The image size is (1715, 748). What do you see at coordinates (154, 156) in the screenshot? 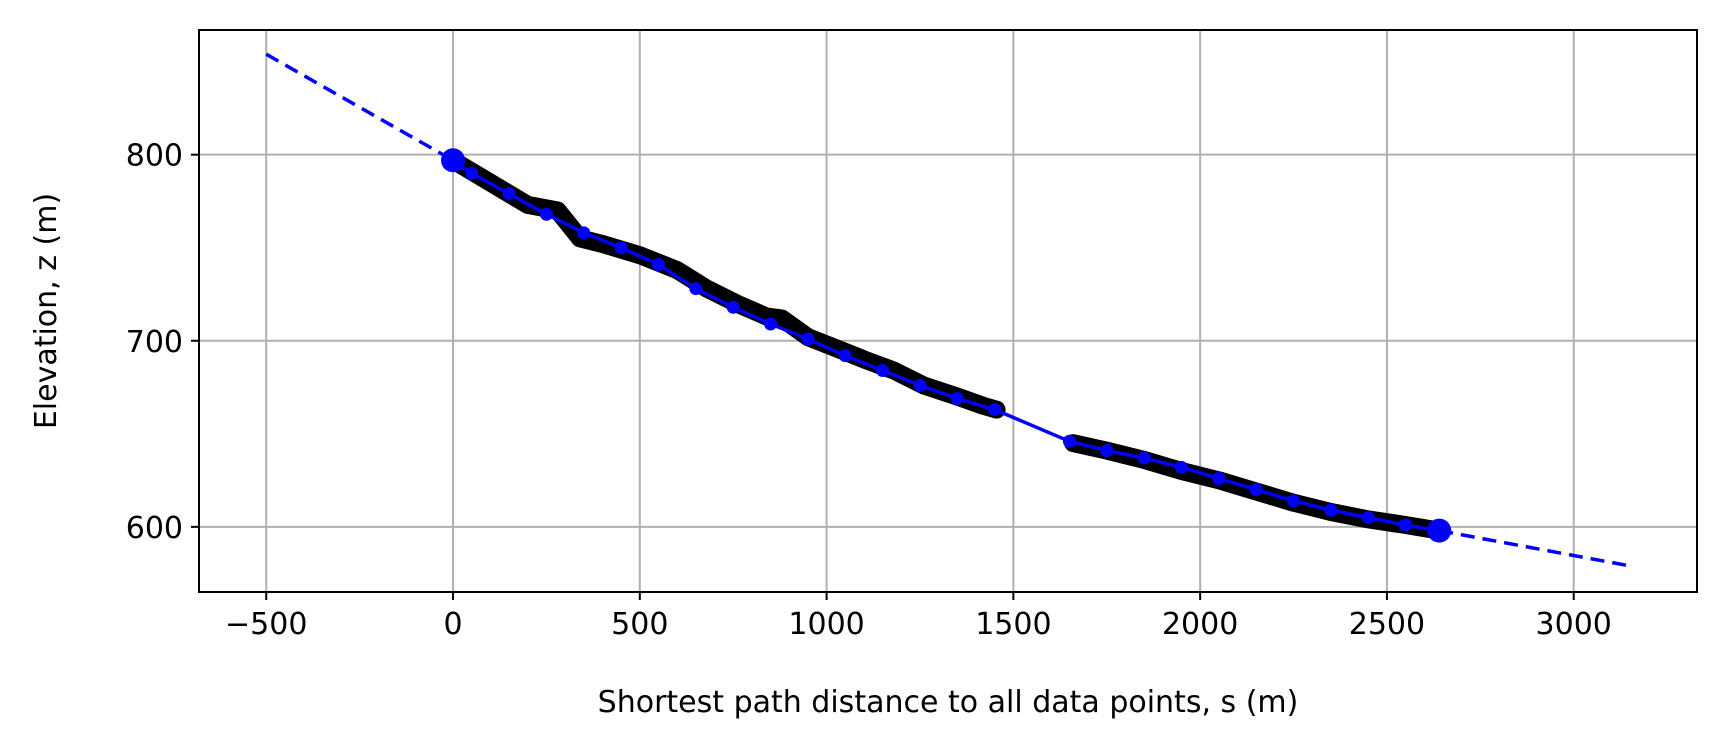
I see `y-tick-label: 800` at bounding box center [154, 156].